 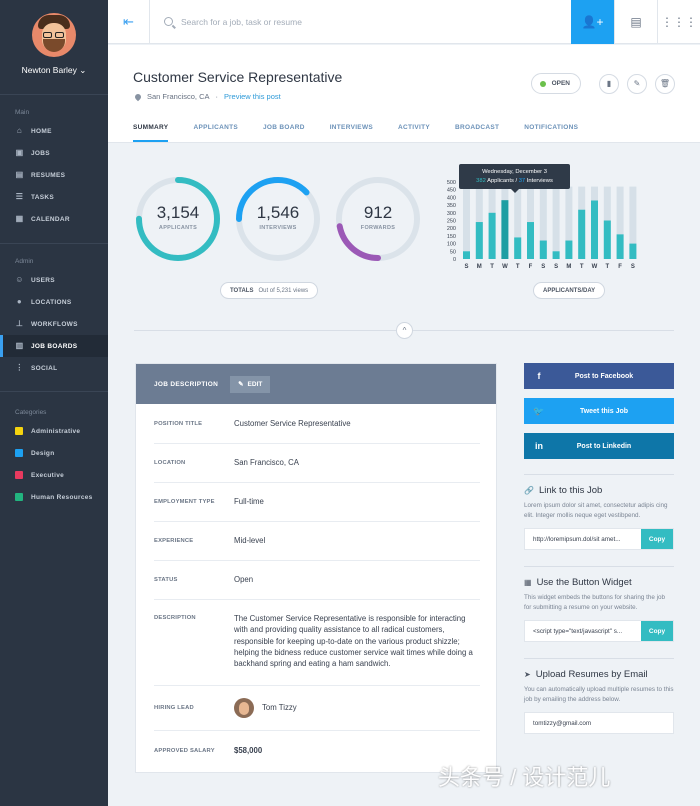 What do you see at coordinates (637, 83) in the screenshot?
I see `edit-button: ✎` at bounding box center [637, 83].